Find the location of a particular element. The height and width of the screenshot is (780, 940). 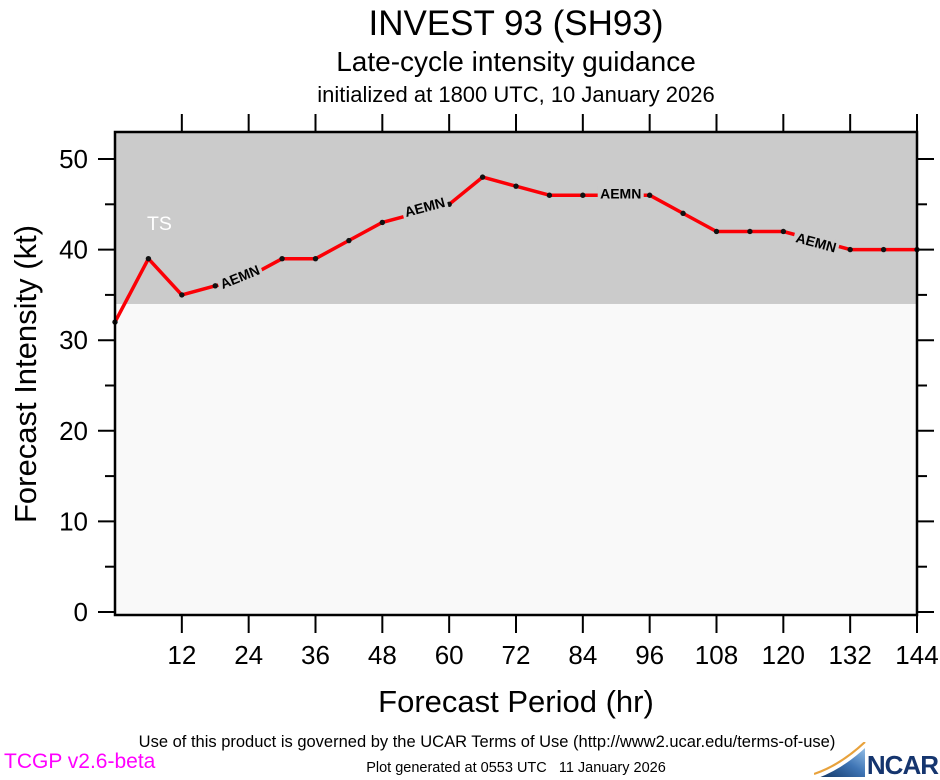

x-tick-label: 84 is located at coordinates (582, 655).